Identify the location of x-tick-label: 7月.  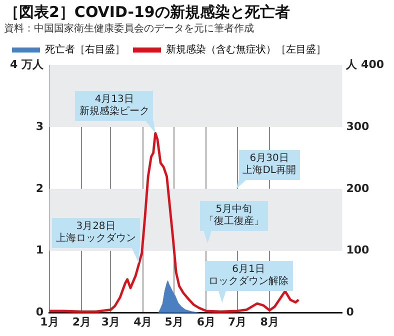
(237, 321).